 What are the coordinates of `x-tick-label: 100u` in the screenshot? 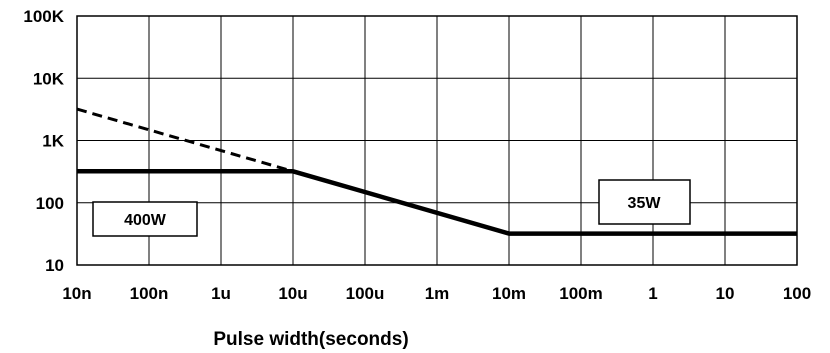 It's located at (365, 293).